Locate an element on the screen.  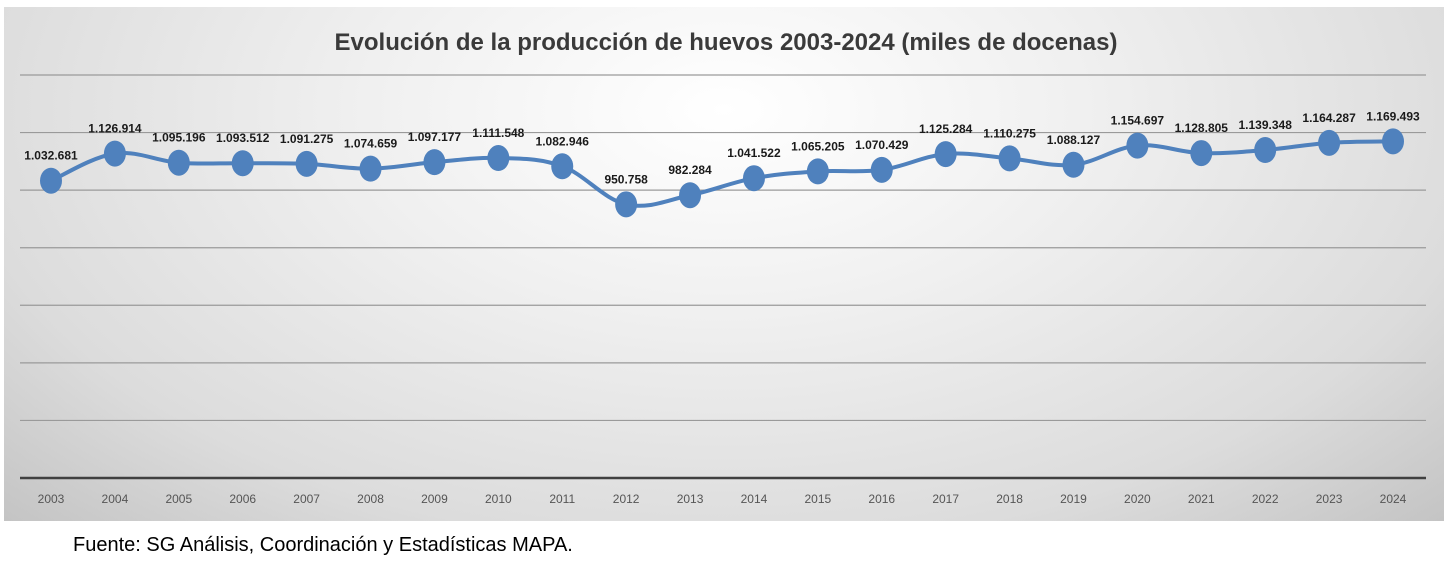
x-tick-2023: 2023 is located at coordinates (1329, 499).